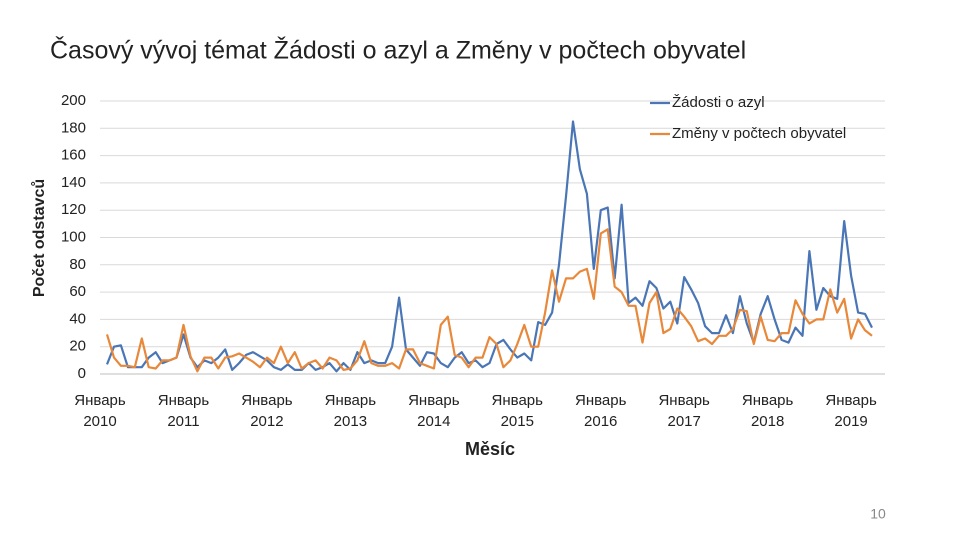 The width and height of the screenshot is (960, 540). What do you see at coordinates (759, 133) in the screenshot?
I see `legend-label: Změny v počtech obyvatel` at bounding box center [759, 133].